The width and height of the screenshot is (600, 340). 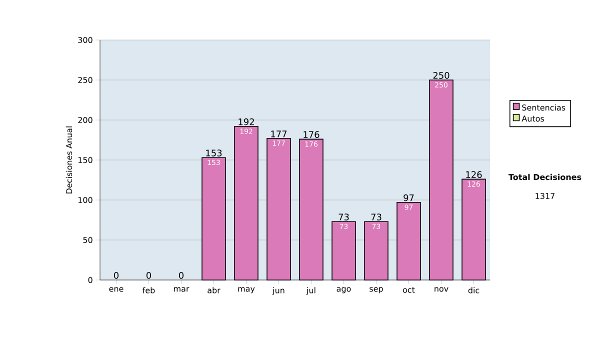 I want to click on total-label: 153, so click(x=214, y=153).